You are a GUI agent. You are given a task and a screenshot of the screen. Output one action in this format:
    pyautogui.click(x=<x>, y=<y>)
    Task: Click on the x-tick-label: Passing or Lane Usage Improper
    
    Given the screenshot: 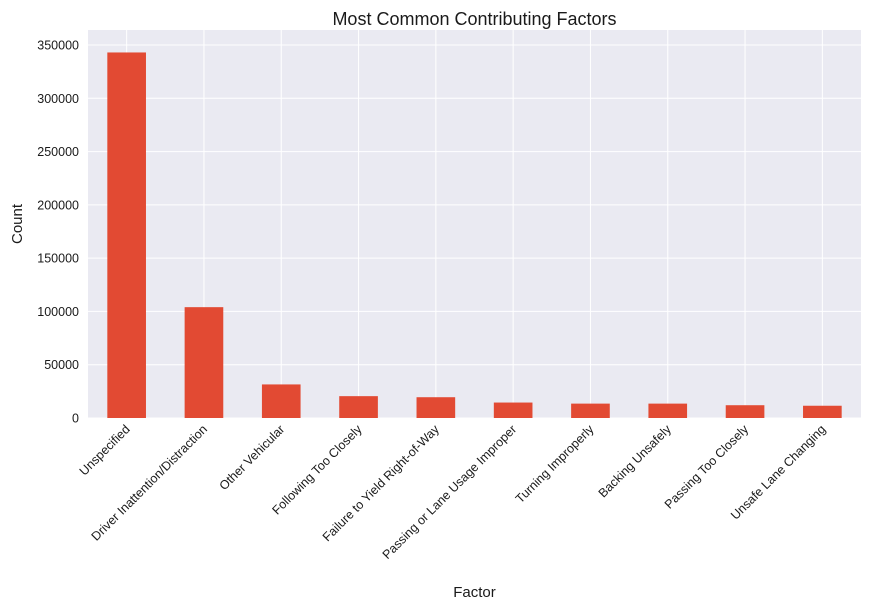 What is the action you would take?
    pyautogui.click(x=450, y=492)
    